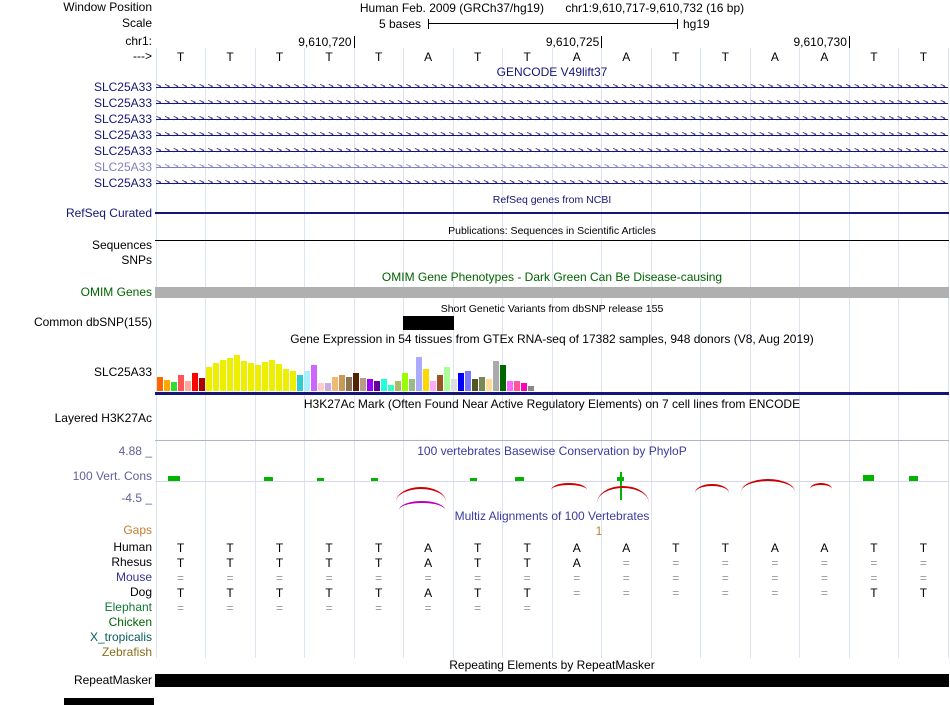 The width and height of the screenshot is (950, 705). I want to click on bottom-left-bar, so click(109, 701).